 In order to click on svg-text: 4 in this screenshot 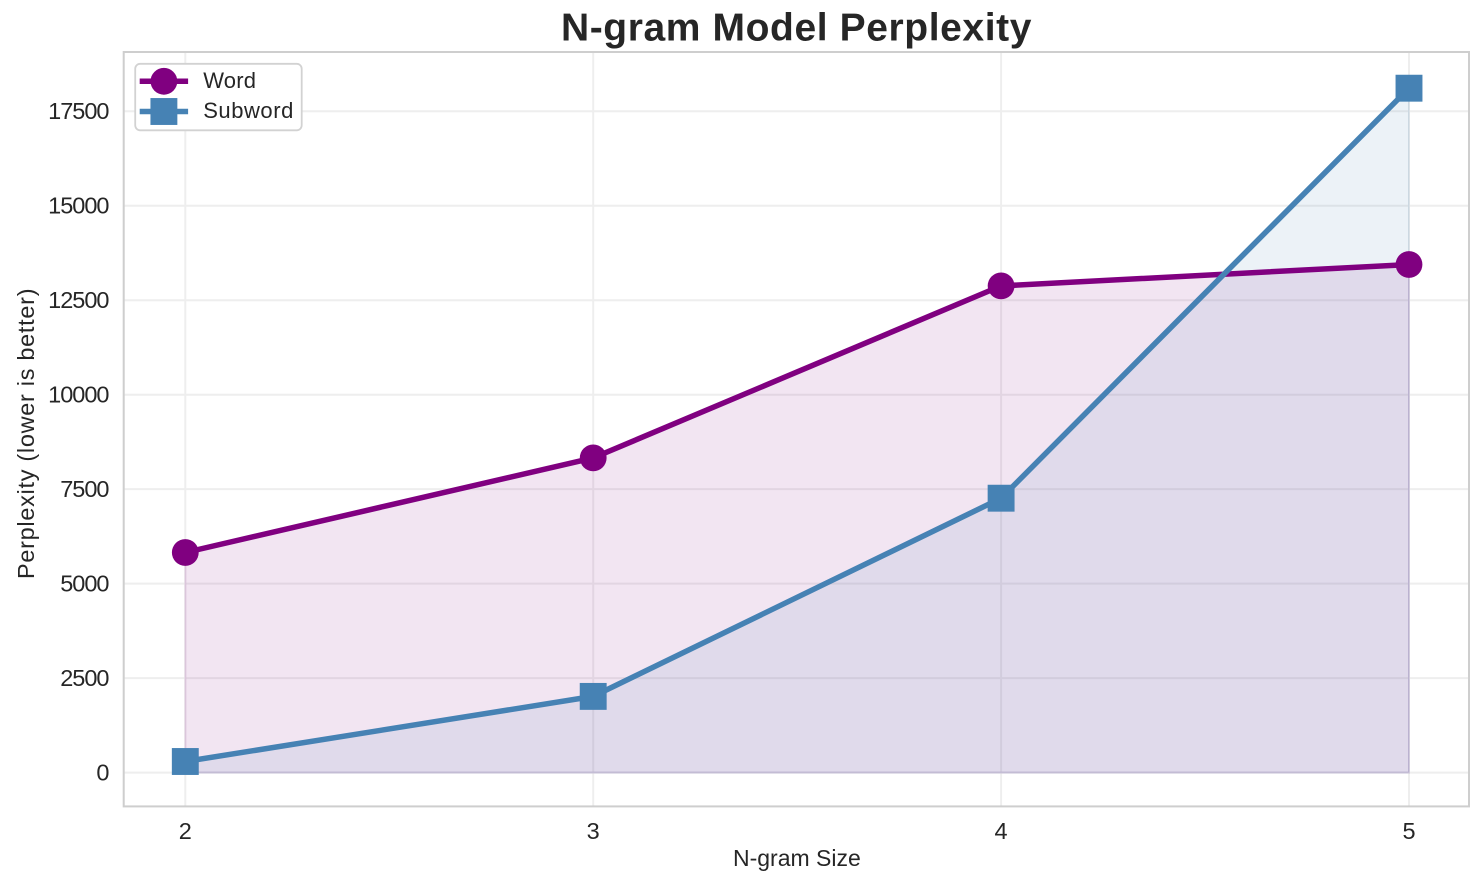, I will do `click(1001, 831)`.